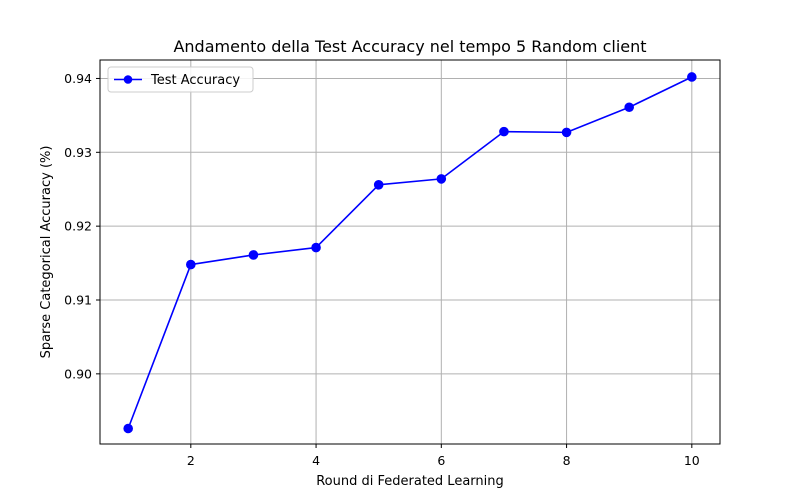 The width and height of the screenshot is (800, 500). I want to click on x-tick-label: 4, so click(316, 460).